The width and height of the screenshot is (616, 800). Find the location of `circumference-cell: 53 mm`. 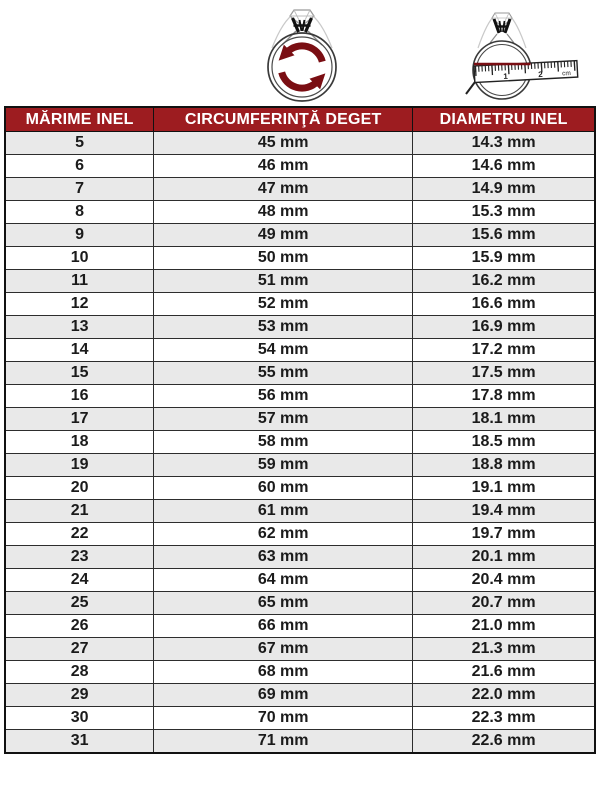

circumference-cell: 53 mm is located at coordinates (283, 327).